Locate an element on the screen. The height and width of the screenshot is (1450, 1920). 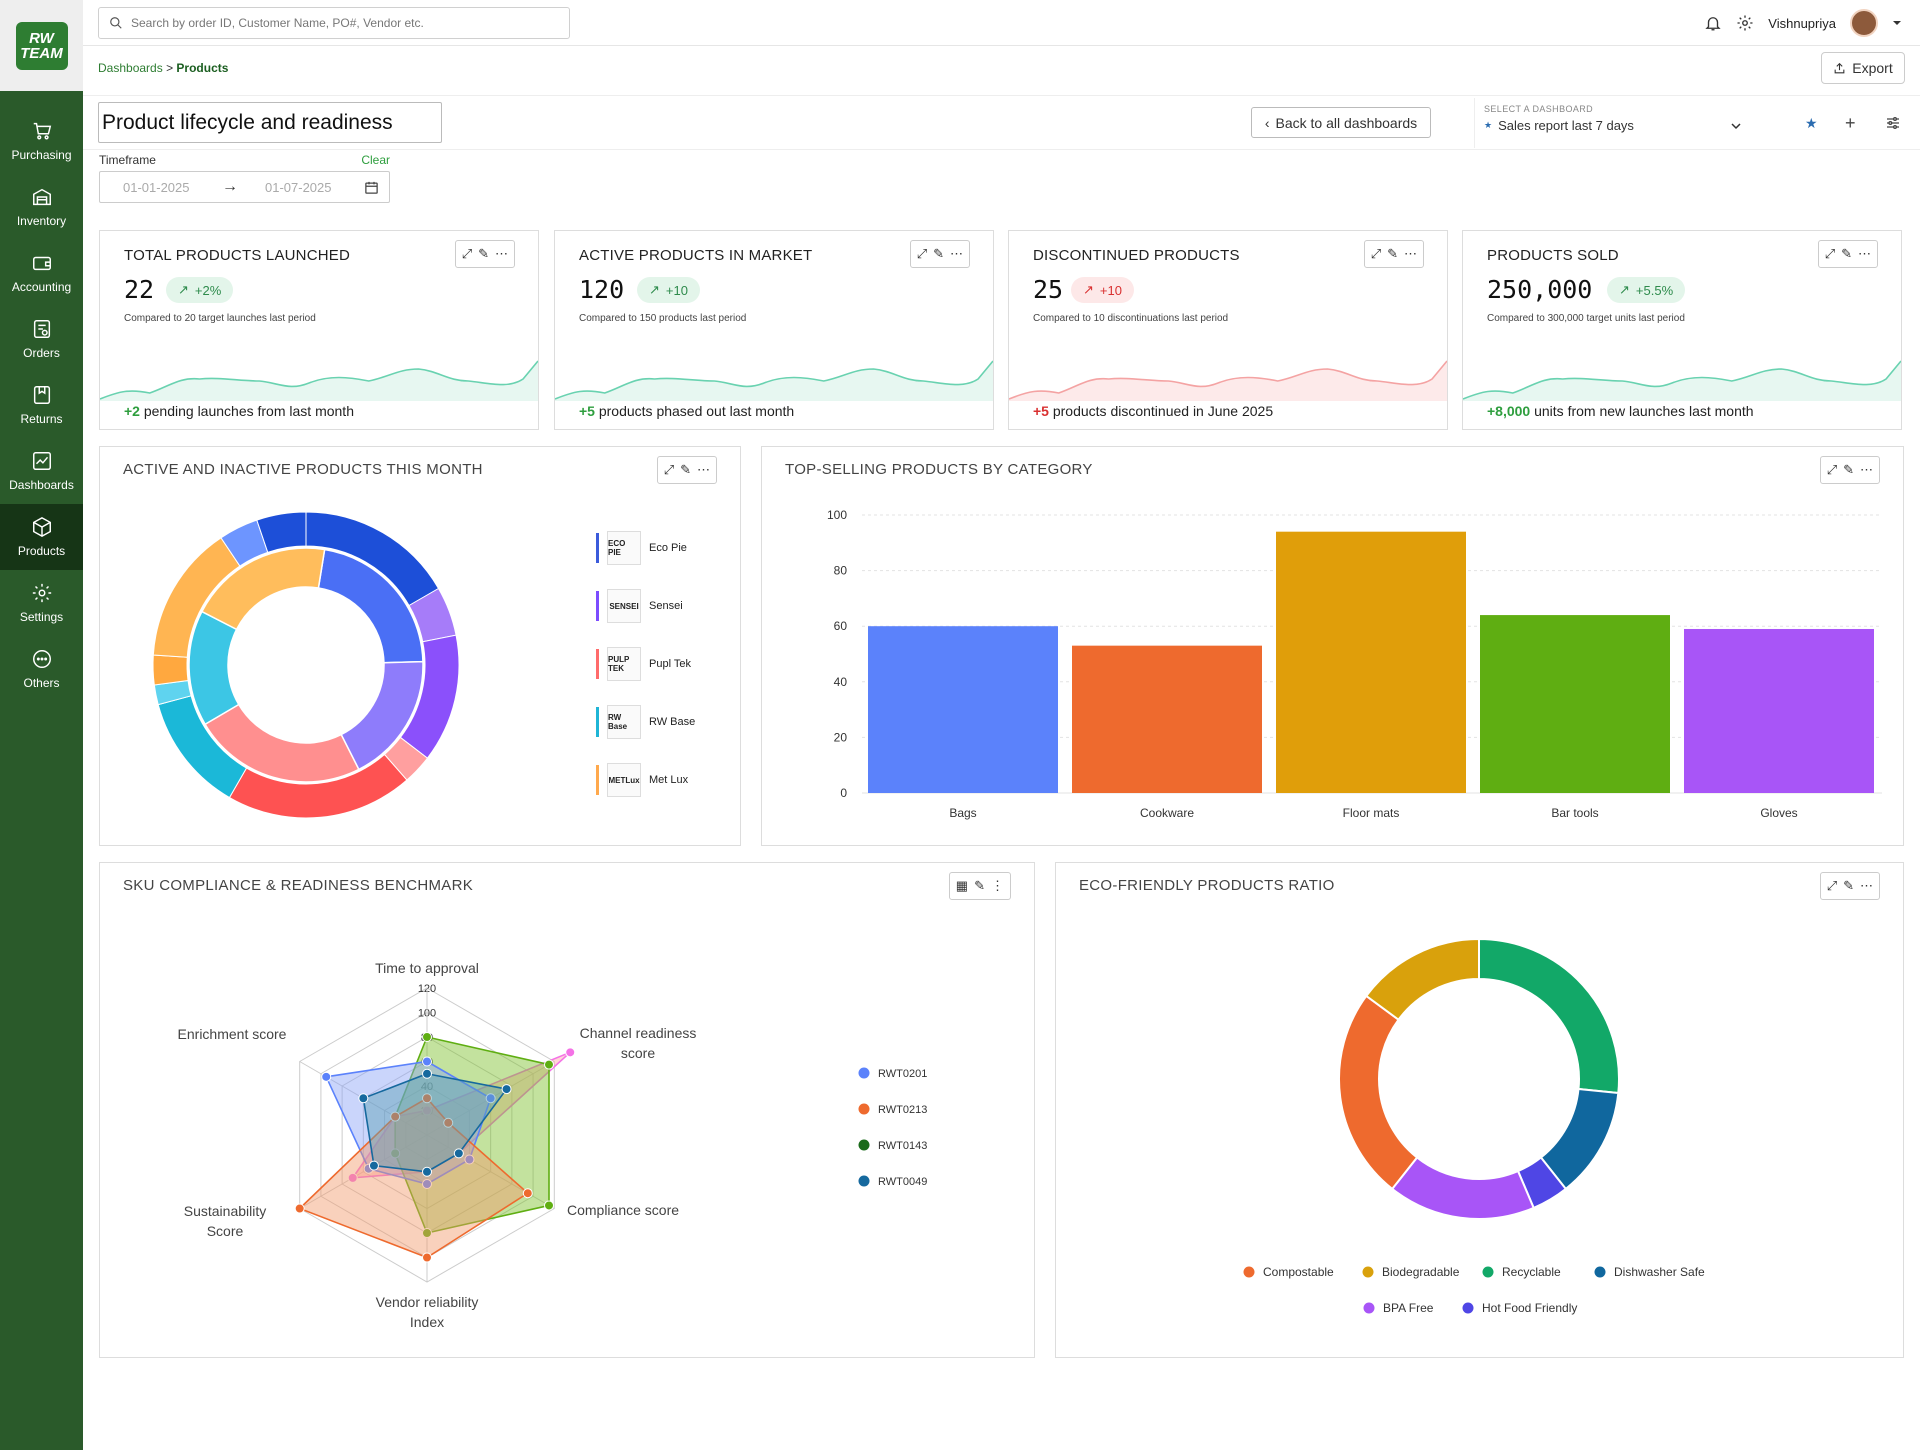
bell-icon is located at coordinates (1713, 23).